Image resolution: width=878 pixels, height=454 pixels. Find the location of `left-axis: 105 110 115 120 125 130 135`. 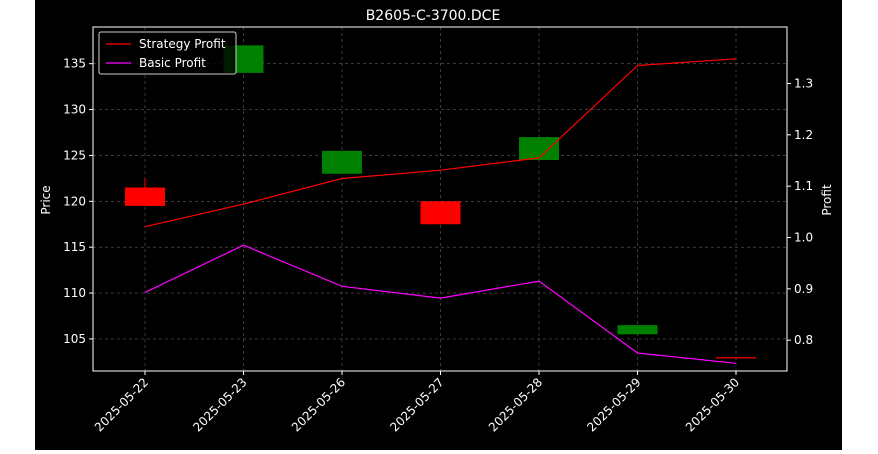

left-axis: 105 110 115 120 125 130 135 is located at coordinates (78, 201).